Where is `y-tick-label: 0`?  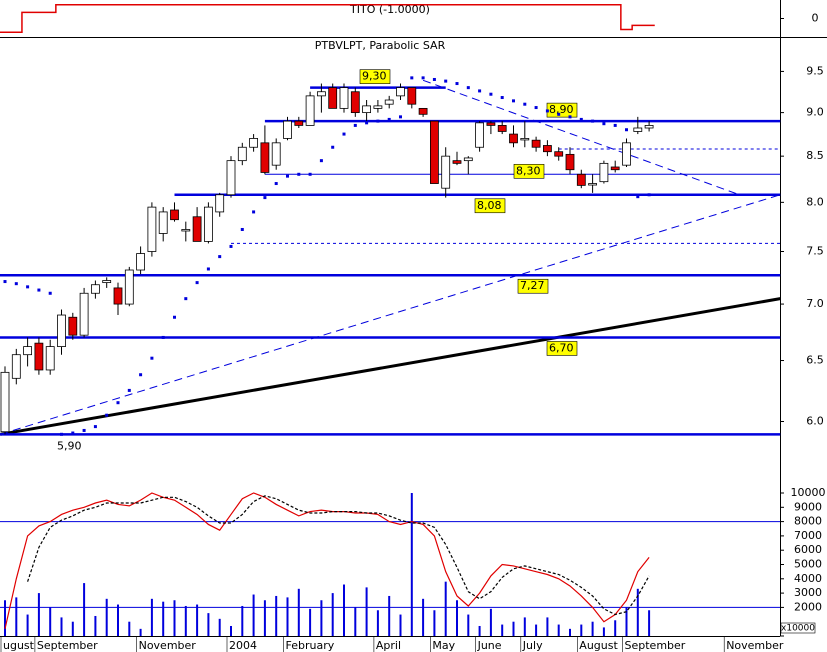 y-tick-label: 0 is located at coordinates (815, 18).